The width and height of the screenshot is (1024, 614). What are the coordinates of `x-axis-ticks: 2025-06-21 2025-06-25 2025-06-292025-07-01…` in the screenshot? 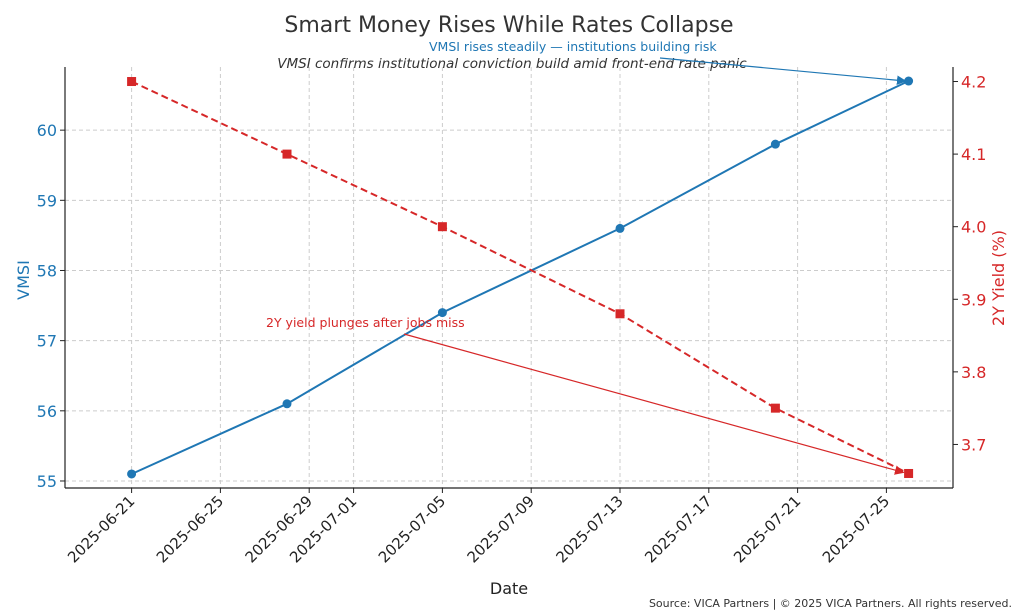 It's located at (478, 527).